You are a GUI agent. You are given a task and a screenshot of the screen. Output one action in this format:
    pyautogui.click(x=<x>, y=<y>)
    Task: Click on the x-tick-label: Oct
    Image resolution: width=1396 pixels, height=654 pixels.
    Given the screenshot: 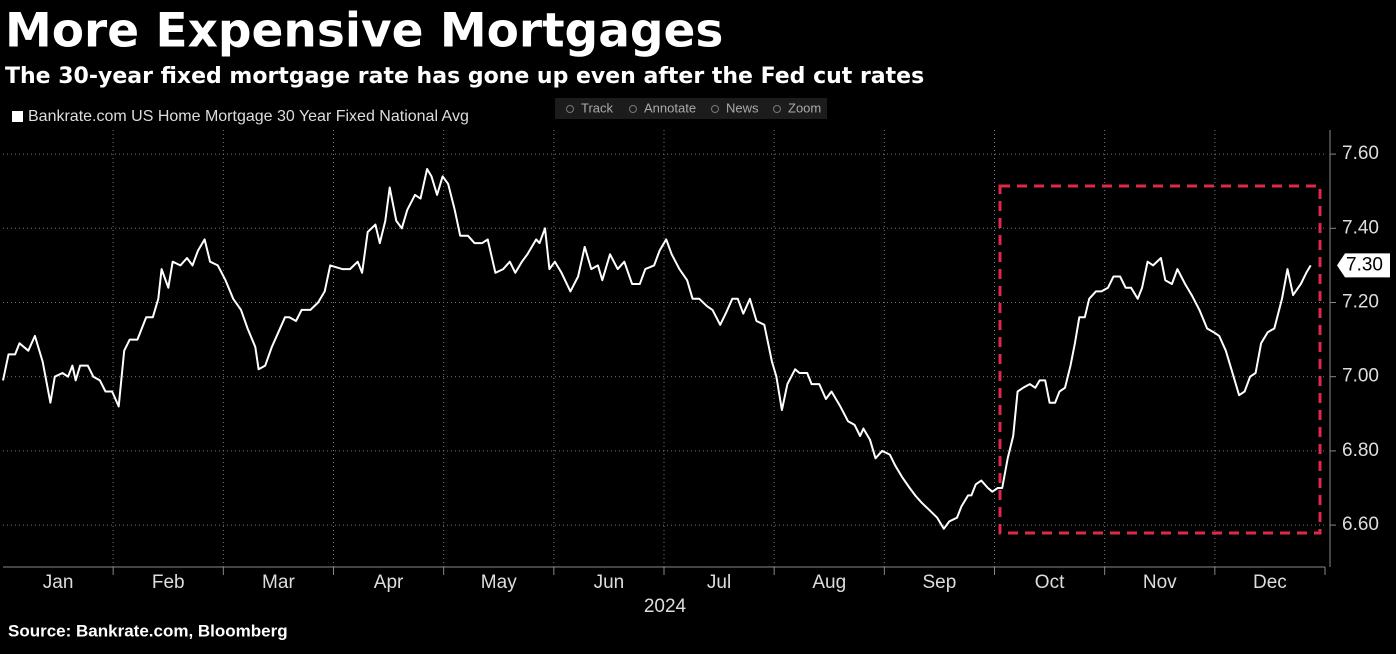 What is the action you would take?
    pyautogui.click(x=1050, y=582)
    